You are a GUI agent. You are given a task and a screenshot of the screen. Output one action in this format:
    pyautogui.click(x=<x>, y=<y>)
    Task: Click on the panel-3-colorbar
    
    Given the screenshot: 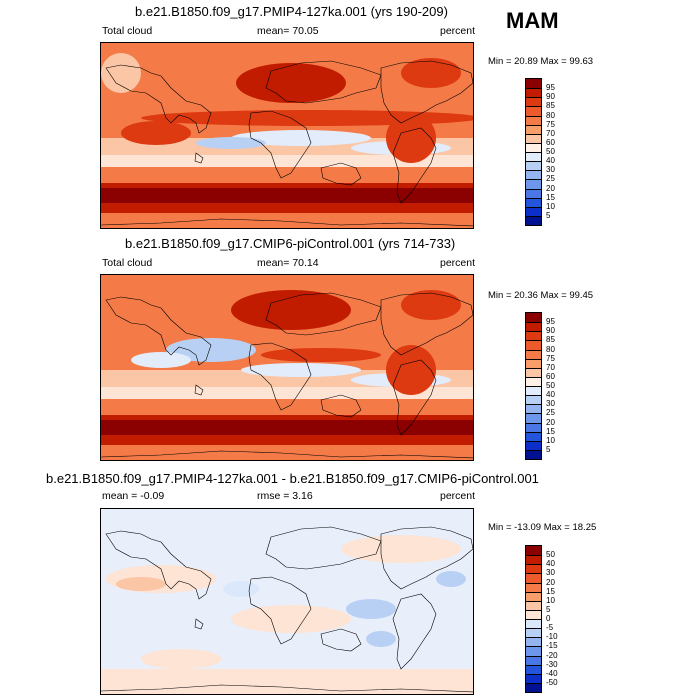 What is the action you would take?
    pyautogui.click(x=533, y=619)
    